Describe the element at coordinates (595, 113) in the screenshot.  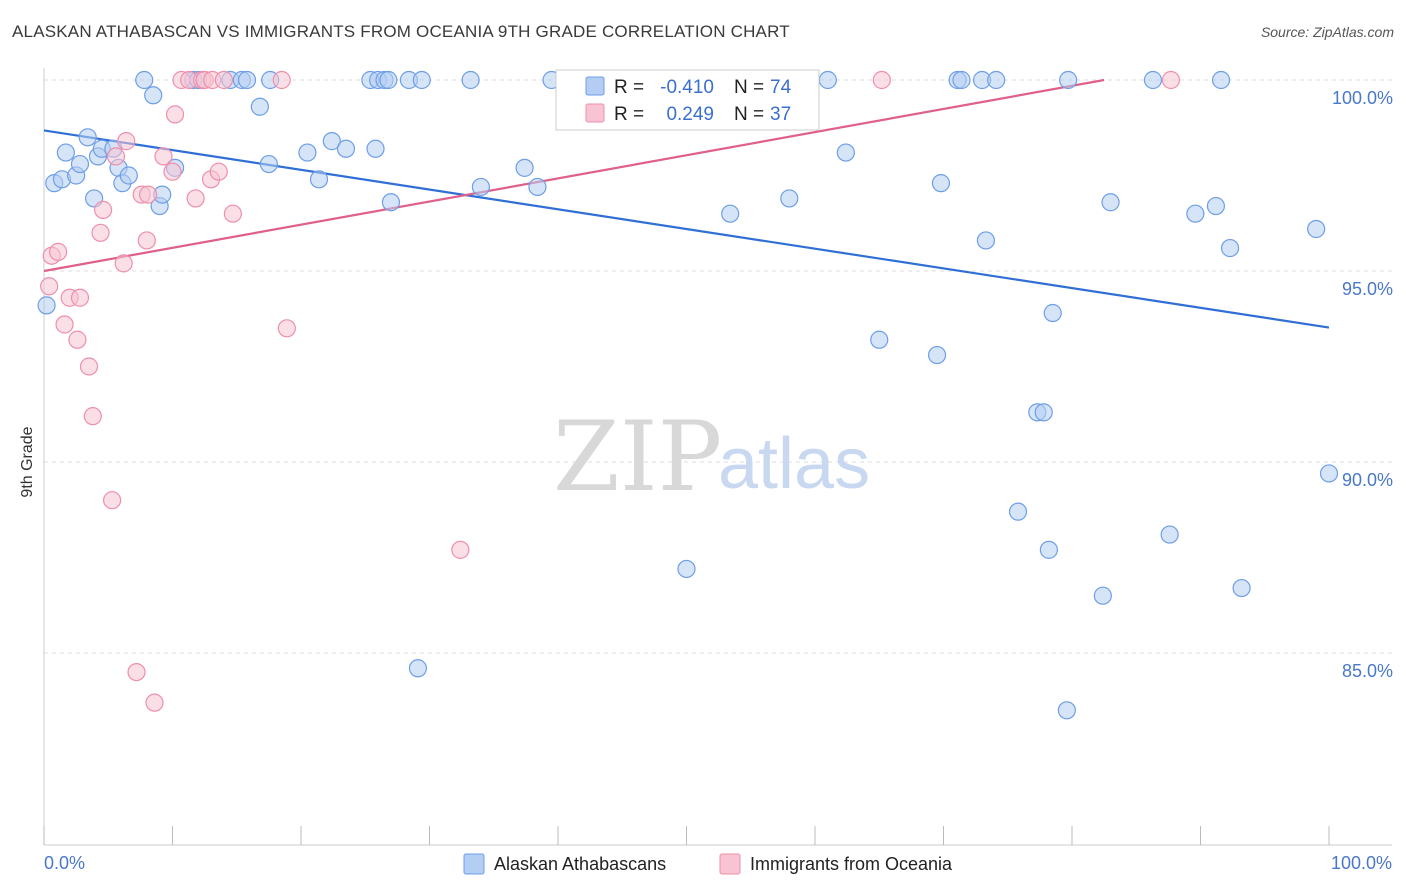
I see `legend-swatch-pink` at that location.